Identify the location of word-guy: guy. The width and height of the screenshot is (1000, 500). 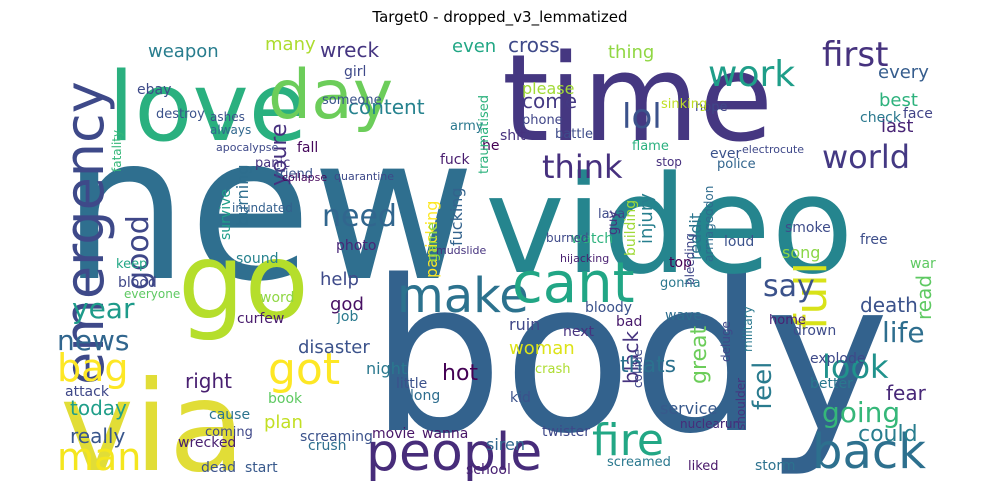
(613, 223).